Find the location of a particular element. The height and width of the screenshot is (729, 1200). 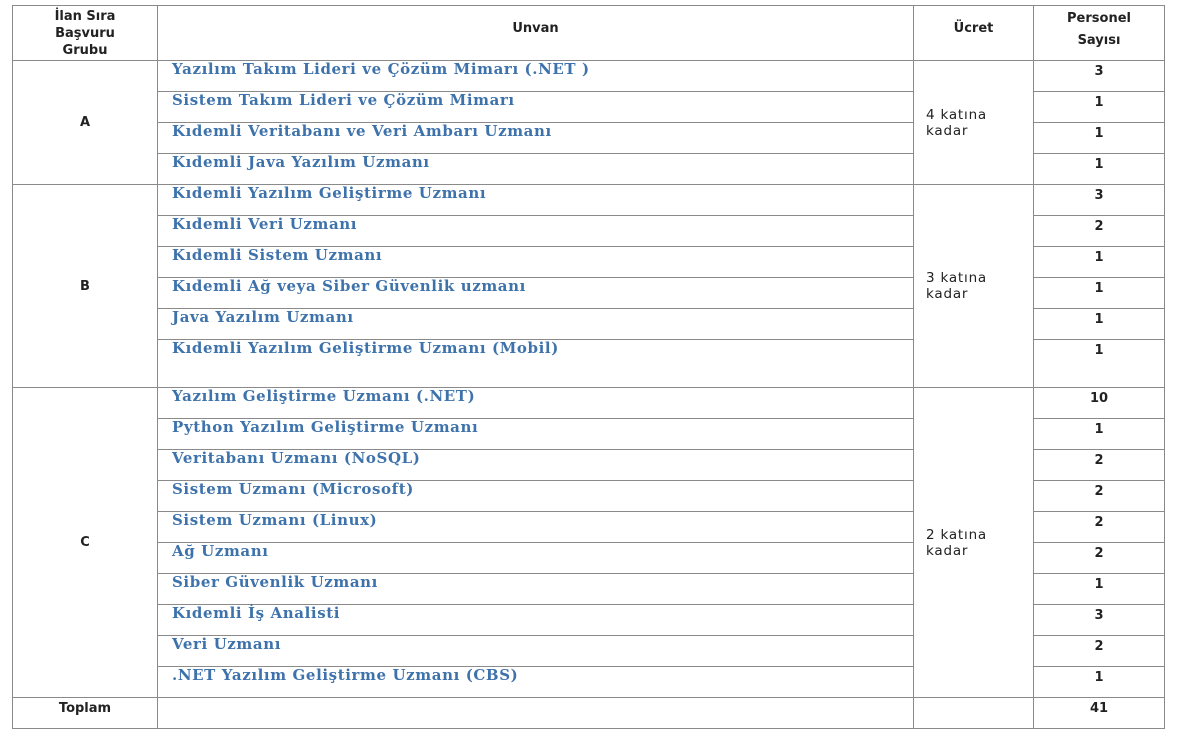

position-title: Veri Uzmanı is located at coordinates (535, 651).